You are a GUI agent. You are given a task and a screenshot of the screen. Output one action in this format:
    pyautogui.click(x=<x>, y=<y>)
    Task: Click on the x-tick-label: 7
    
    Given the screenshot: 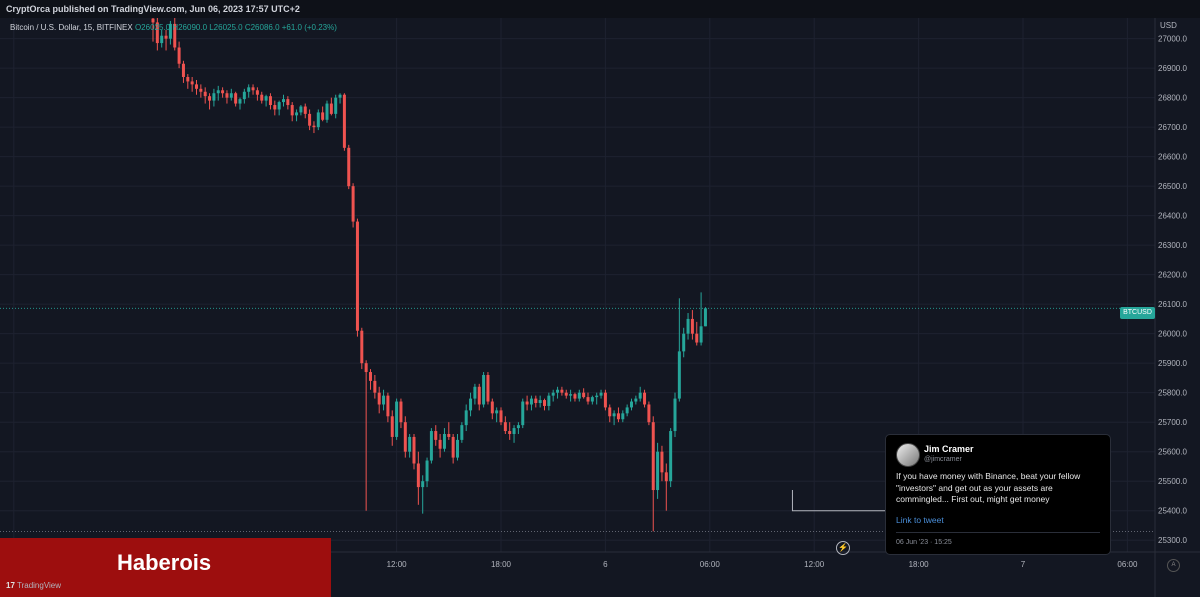 What is the action you would take?
    pyautogui.click(x=1023, y=564)
    